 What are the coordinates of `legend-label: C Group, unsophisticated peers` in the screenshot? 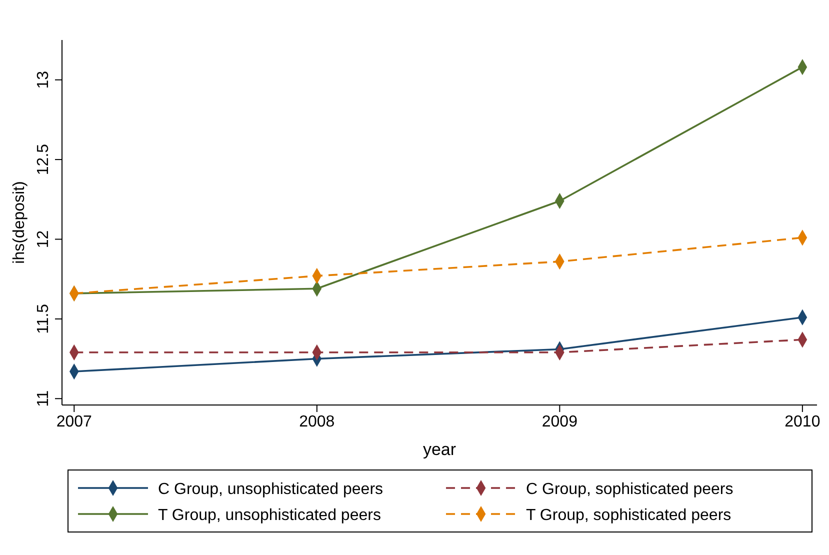 It's located at (271, 489).